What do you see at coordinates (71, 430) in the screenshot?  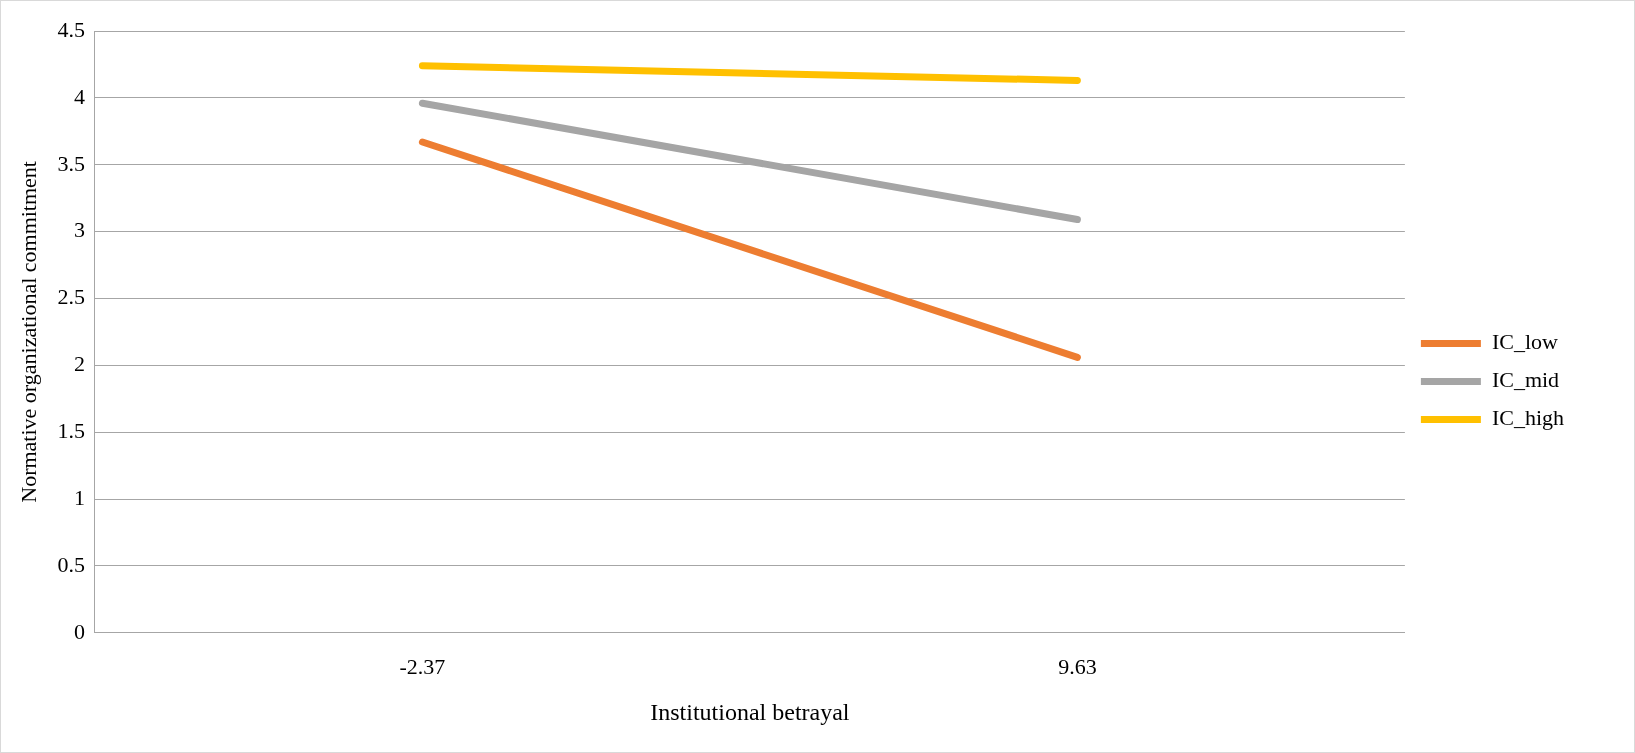 I see `y-tick-label: 1.5` at bounding box center [71, 430].